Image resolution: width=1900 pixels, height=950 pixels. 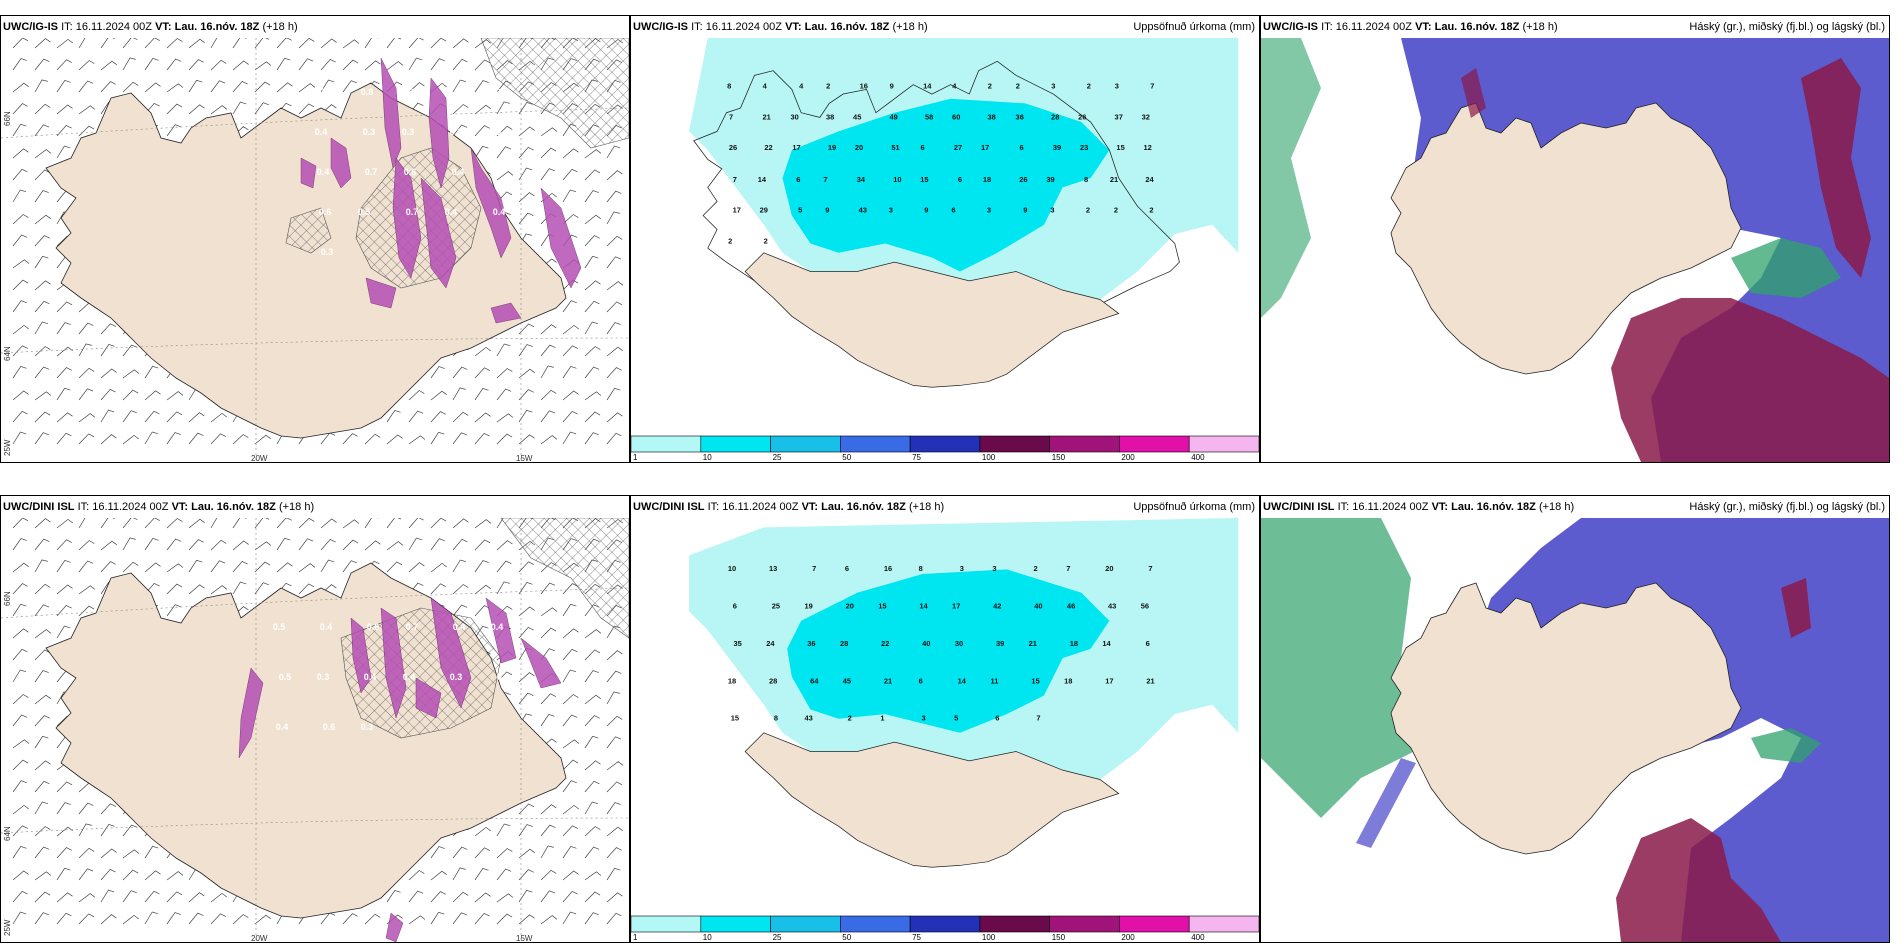 I want to click on map-value-label: 24, so click(x=770, y=643).